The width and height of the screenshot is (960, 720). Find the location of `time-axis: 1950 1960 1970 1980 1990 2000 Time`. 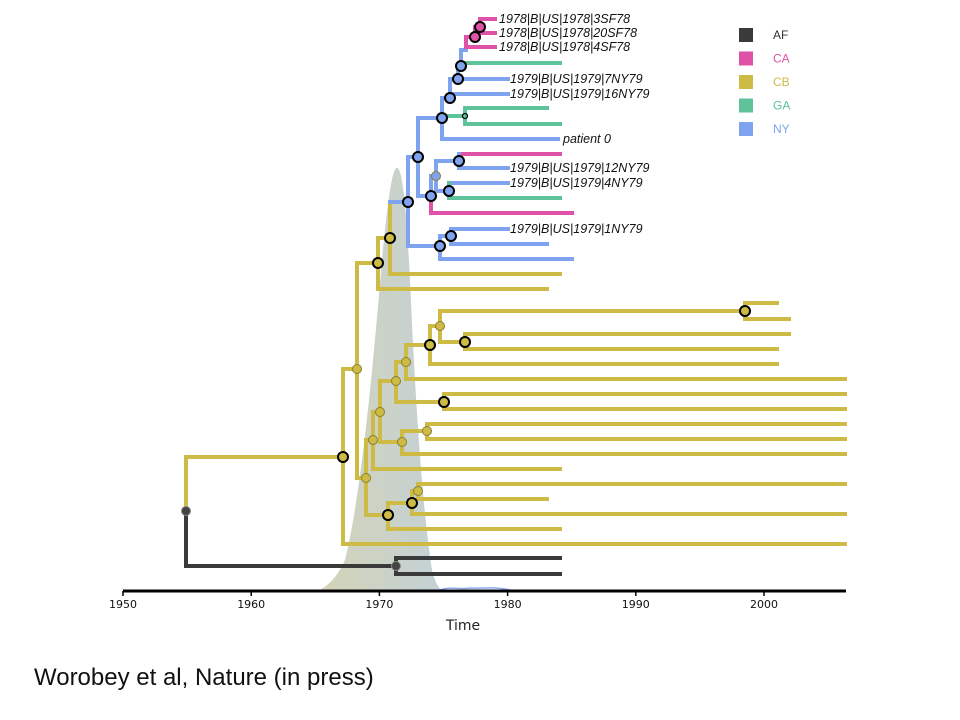

time-axis: 1950 1960 1970 1980 1990 2000 Time is located at coordinates (477, 611).